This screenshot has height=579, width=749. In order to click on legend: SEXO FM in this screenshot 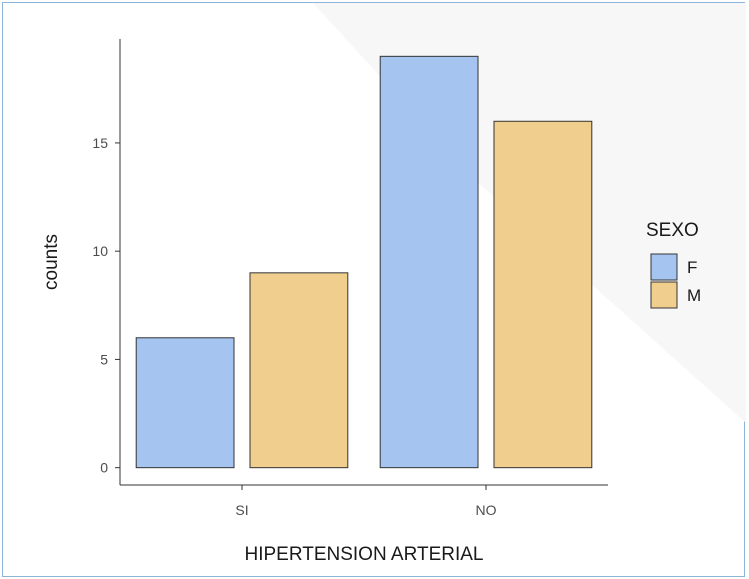, I will do `click(673, 264)`.